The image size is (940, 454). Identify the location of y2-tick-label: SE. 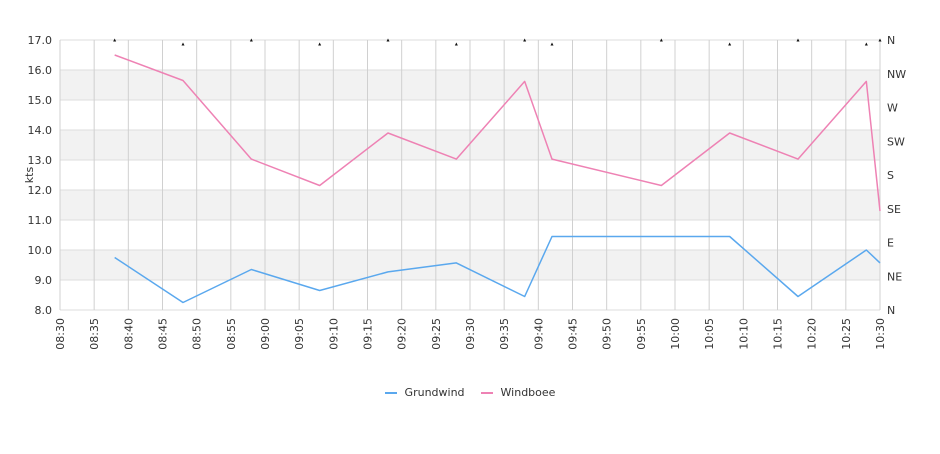
(894, 209).